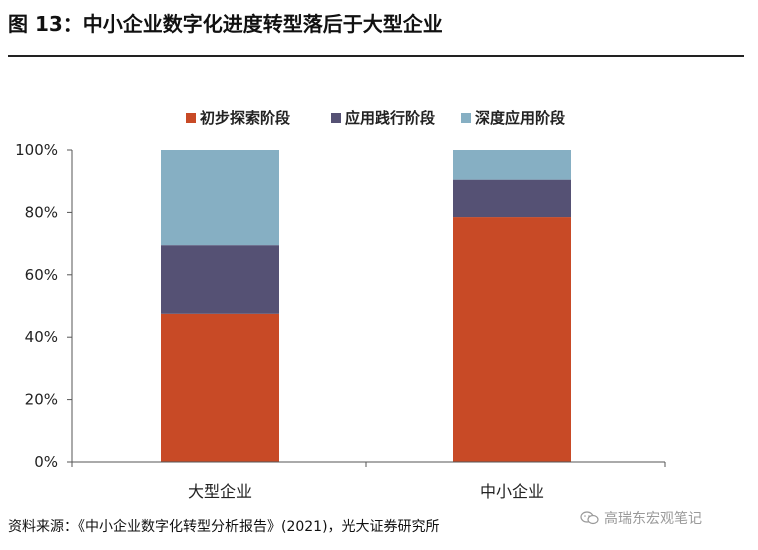 Image resolution: width=758 pixels, height=550 pixels. I want to click on y-tick-label: 100%, so click(36, 150).